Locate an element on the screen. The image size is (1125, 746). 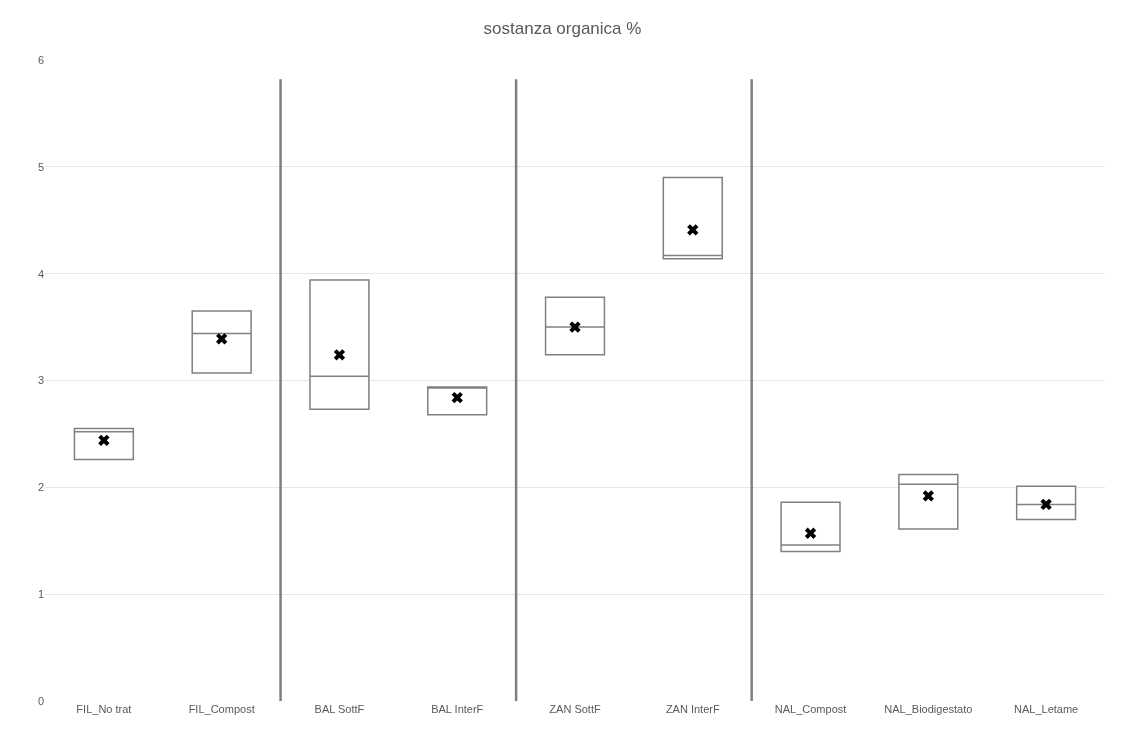
x-tick-label: FIL_No trat is located at coordinates (104, 709).